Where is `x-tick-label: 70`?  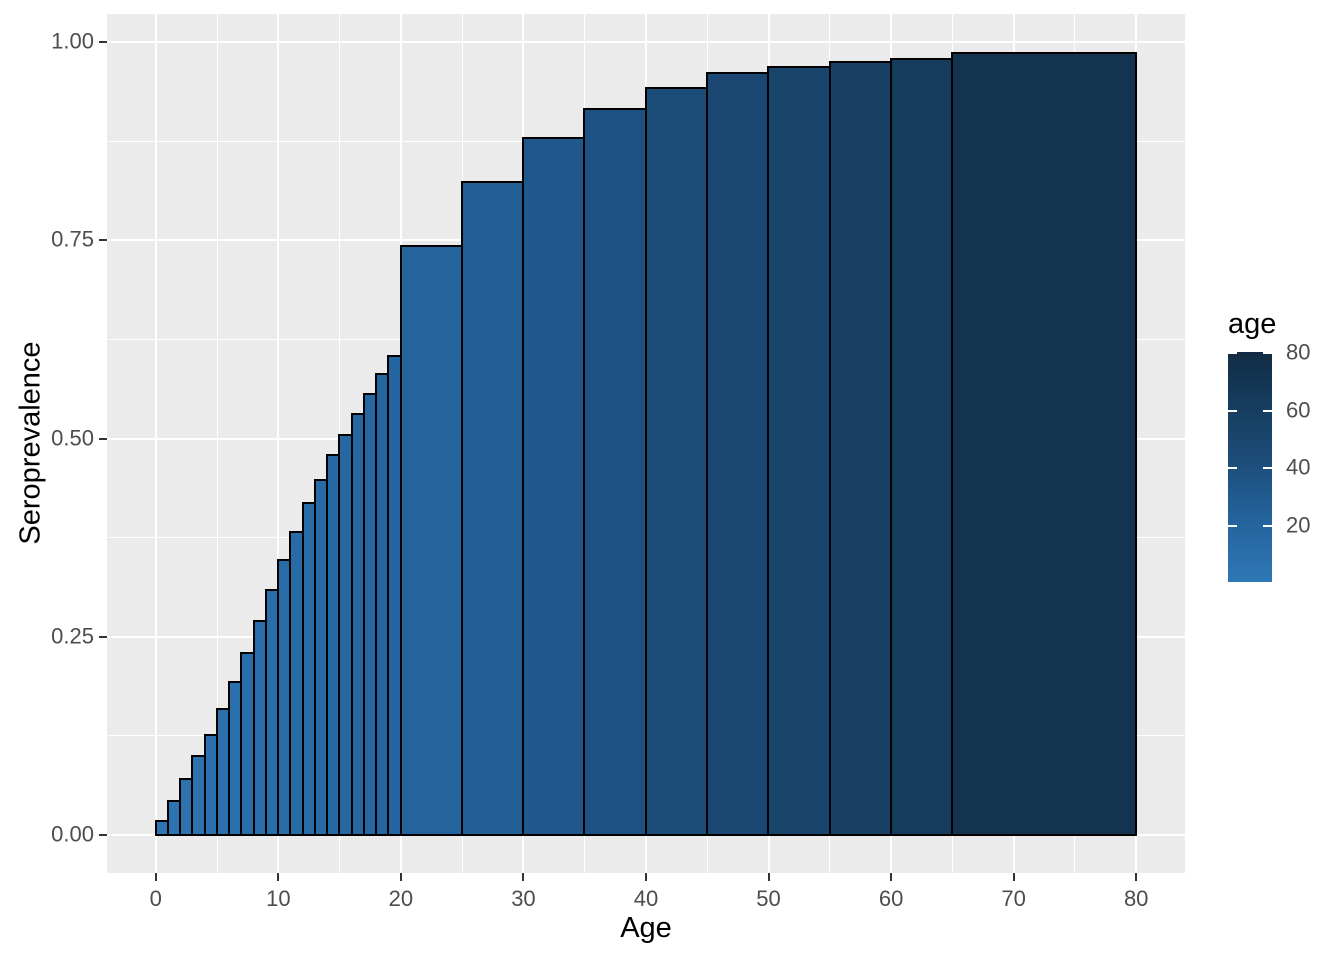
x-tick-label: 70 is located at coordinates (1013, 898).